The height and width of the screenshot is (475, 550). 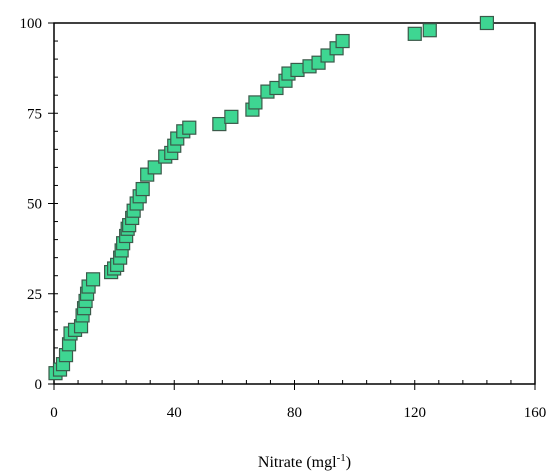 What do you see at coordinates (54, 413) in the screenshot?
I see `x-tick-label: 0` at bounding box center [54, 413].